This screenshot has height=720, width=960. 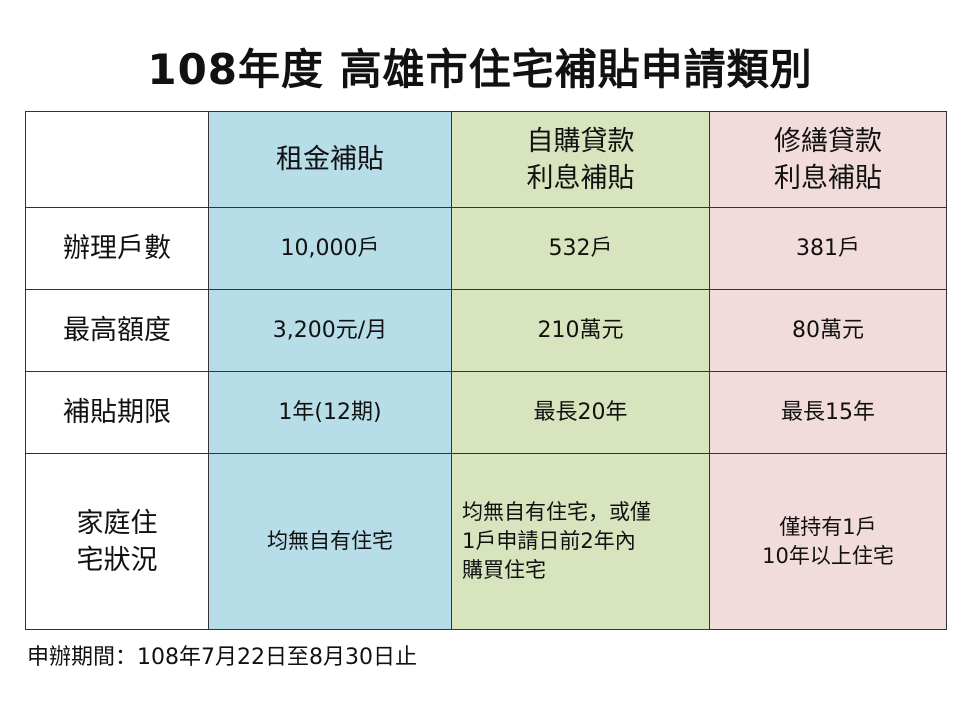 What do you see at coordinates (549, 541) in the screenshot?
I see `cell-line: 1戶申請日前2年內` at bounding box center [549, 541].